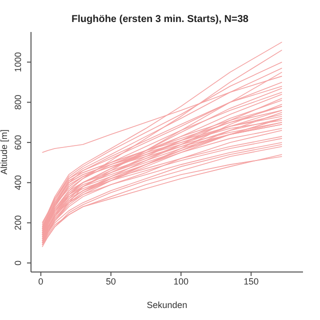 This screenshot has width=320, height=320. I want to click on chart-title: Flughöhe (ersten 3 min. Starts), N=38, so click(160, 19).